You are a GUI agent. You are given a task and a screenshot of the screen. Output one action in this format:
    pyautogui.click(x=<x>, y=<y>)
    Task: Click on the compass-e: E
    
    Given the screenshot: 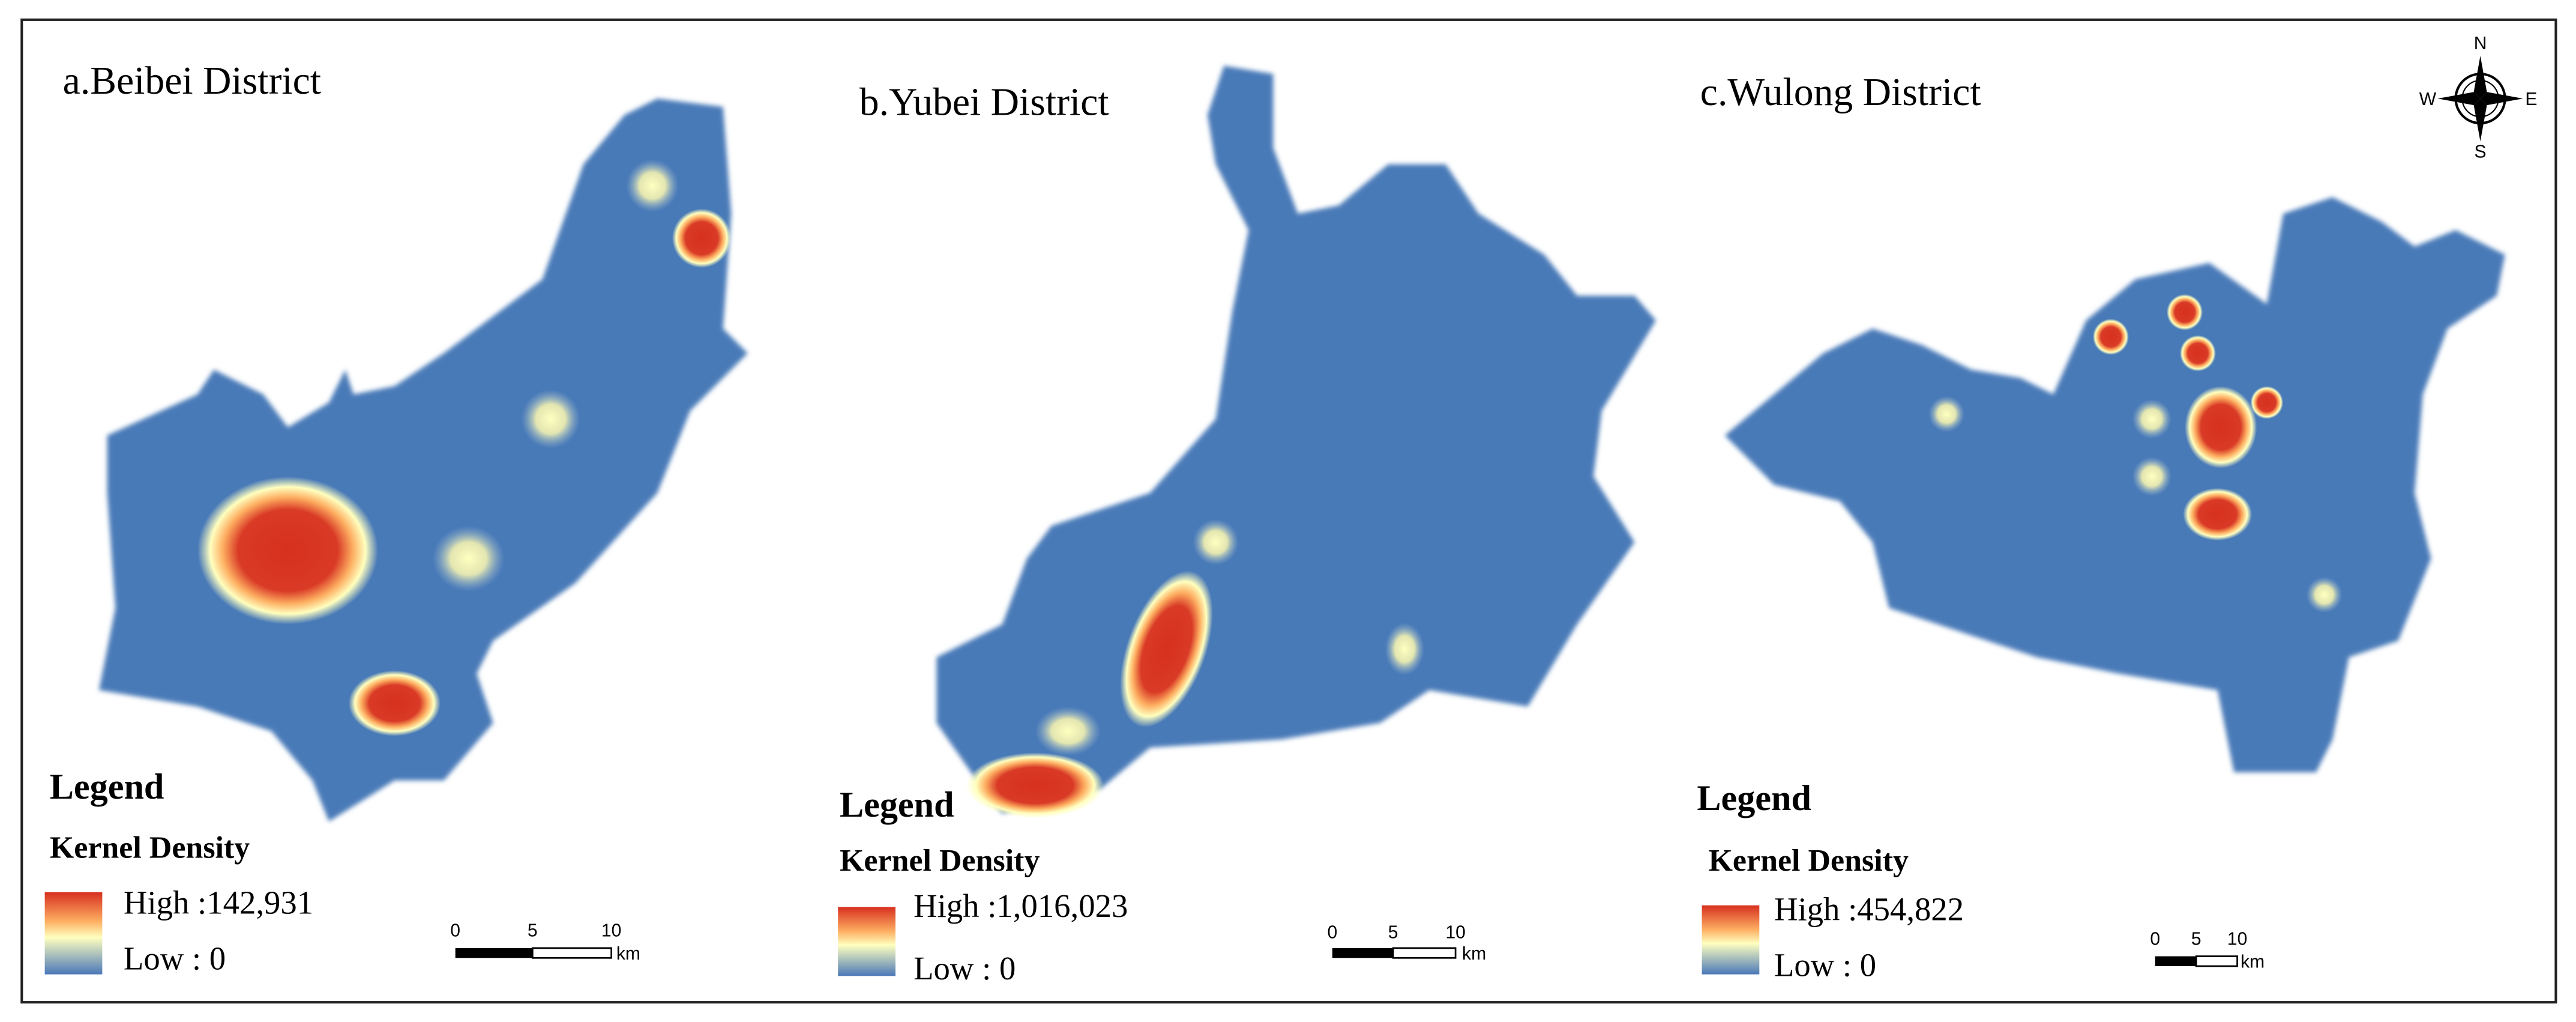 What is the action you would take?
    pyautogui.click(x=2531, y=99)
    